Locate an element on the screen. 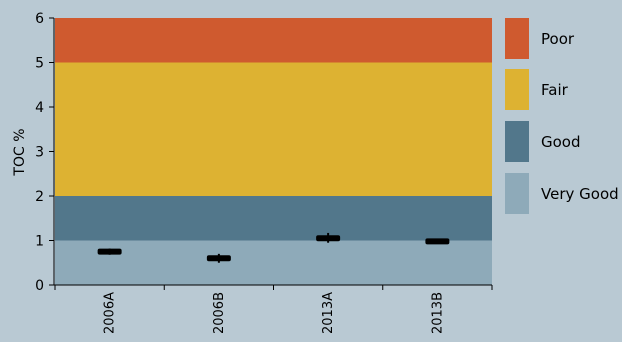 The width and height of the screenshot is (622, 342). y-tick-label: 5 is located at coordinates (39, 64).